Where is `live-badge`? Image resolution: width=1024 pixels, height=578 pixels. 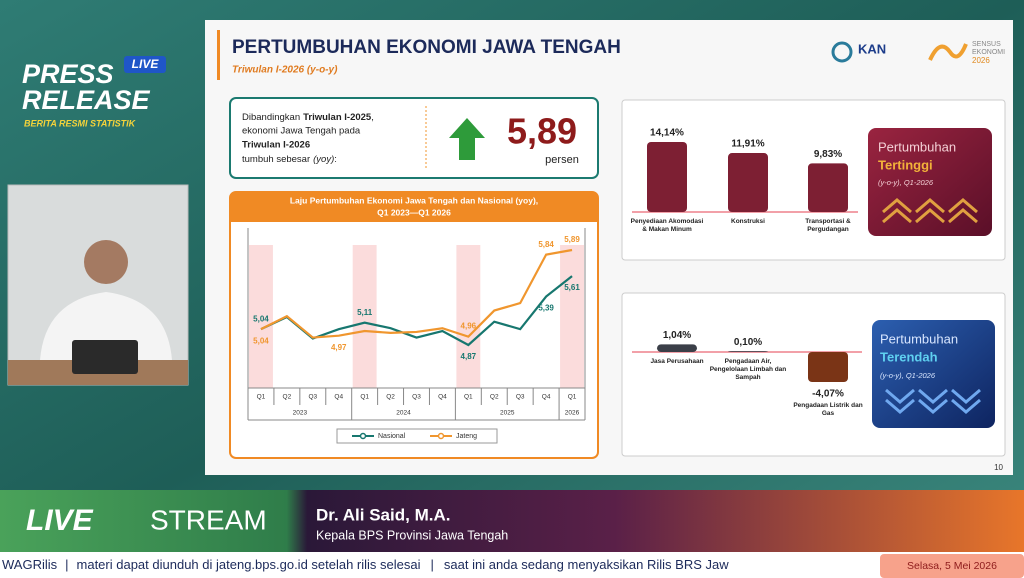 live-badge is located at coordinates (145, 64).